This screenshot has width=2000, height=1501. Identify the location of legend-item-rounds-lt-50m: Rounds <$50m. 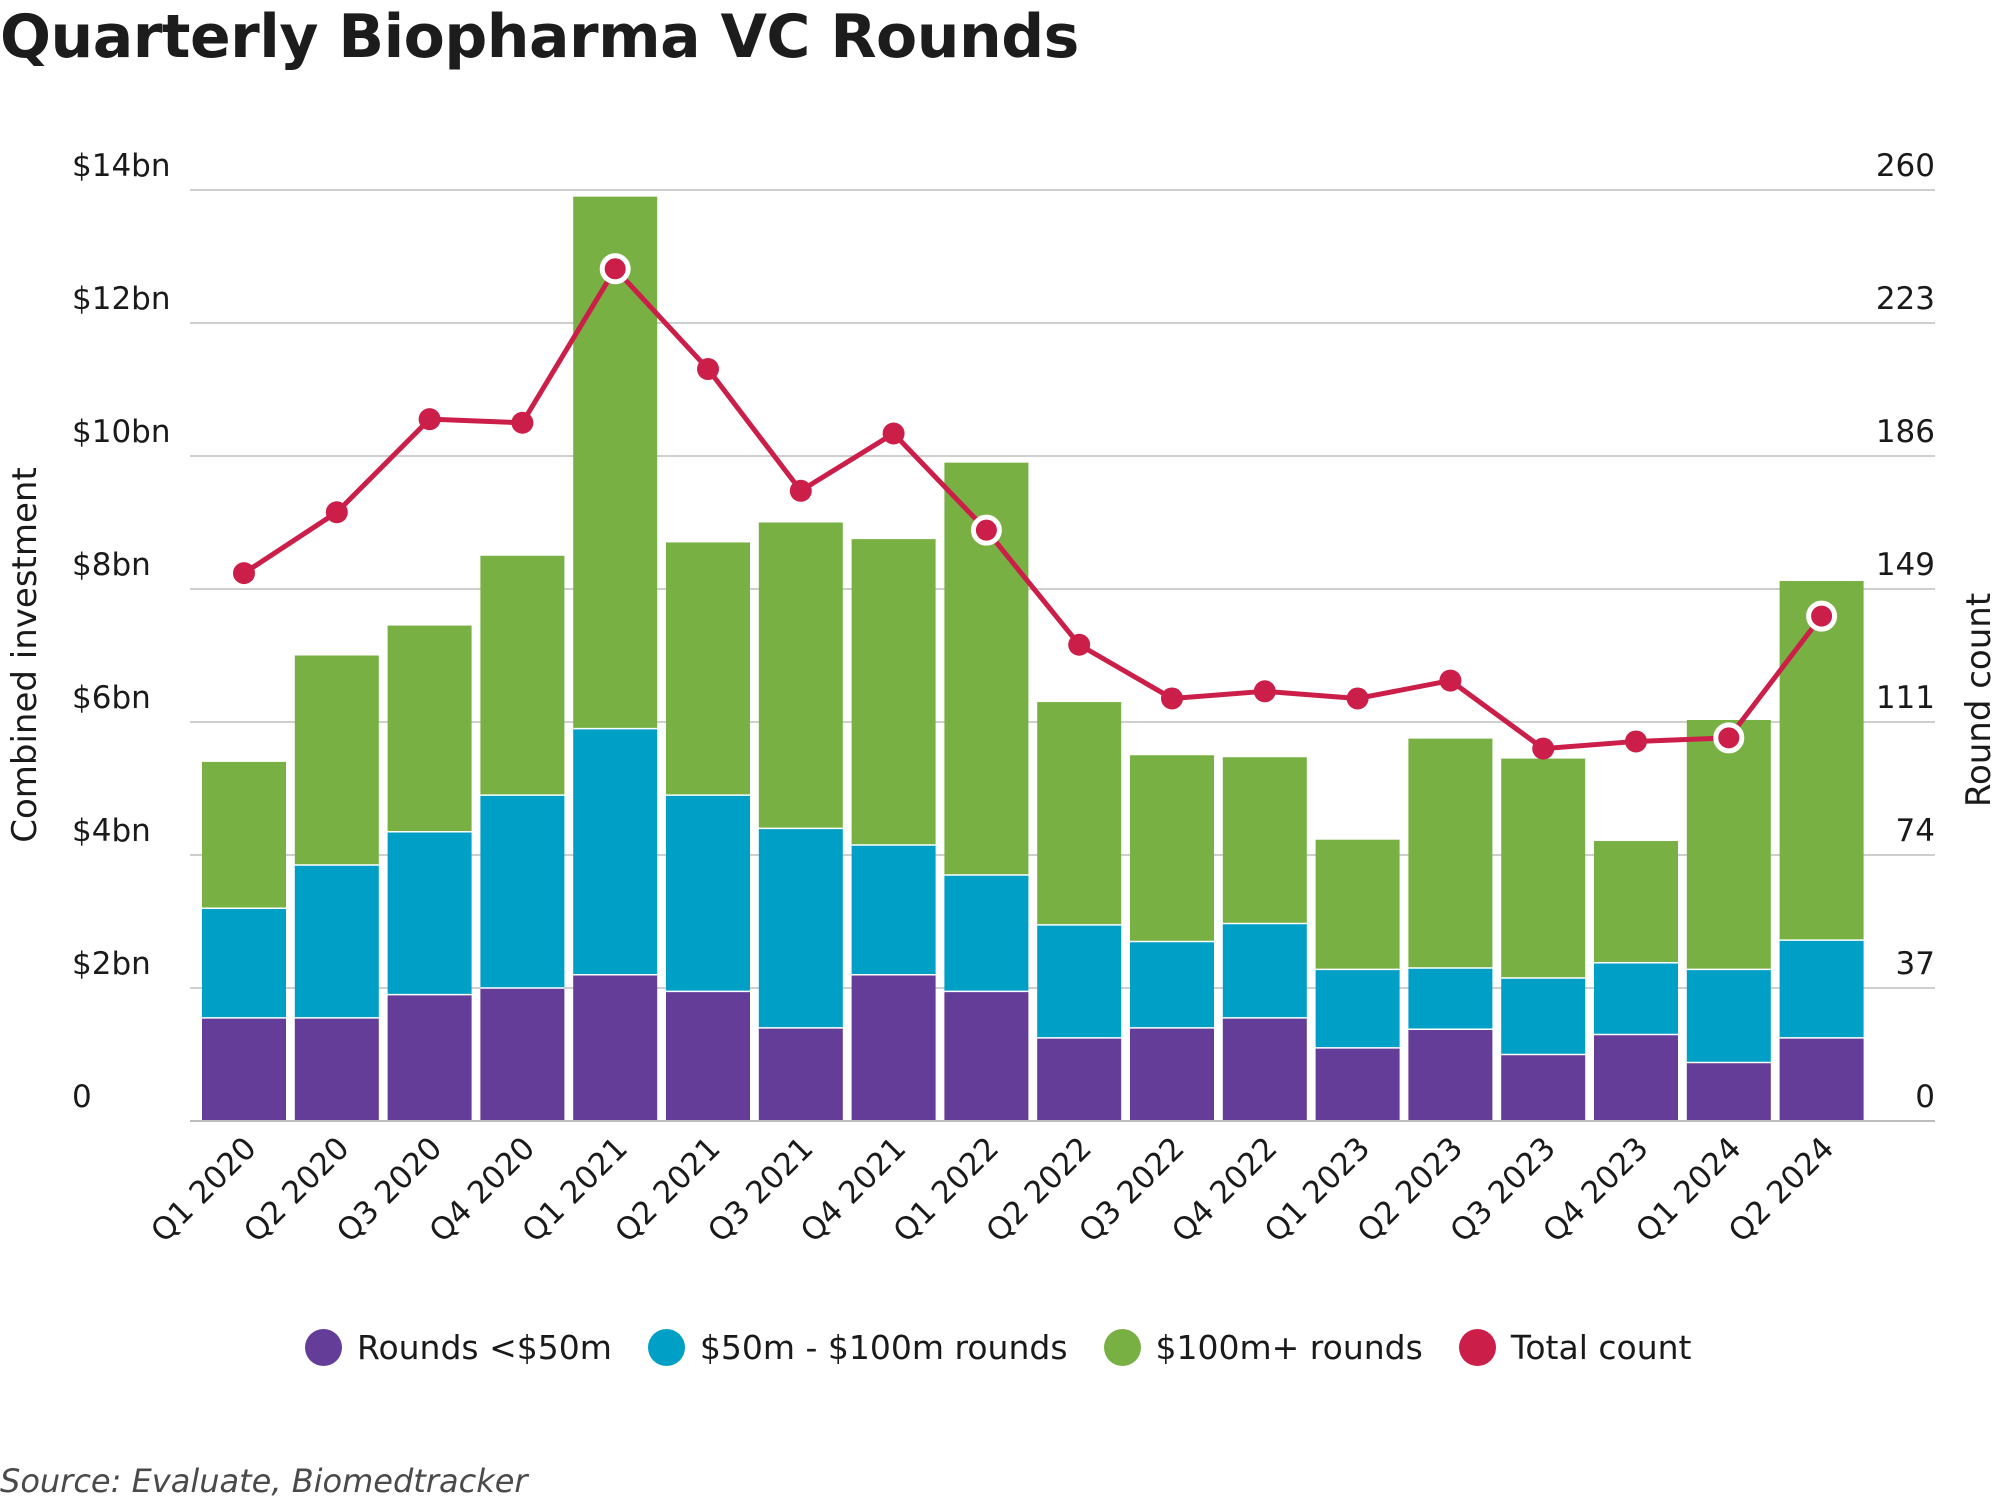
(458, 1347).